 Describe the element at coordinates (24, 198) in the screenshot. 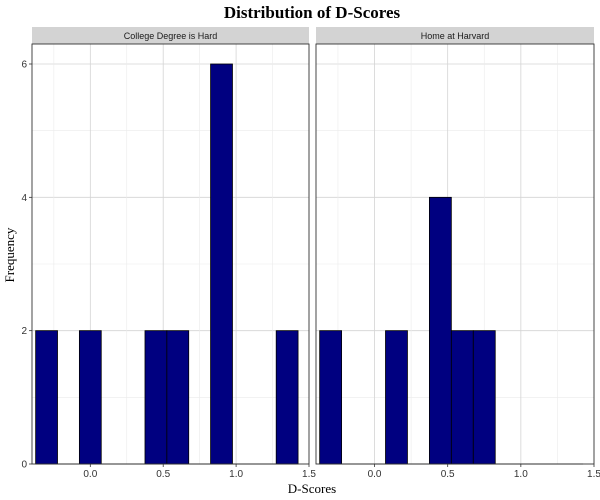

I see `y-tick-label: 4` at that location.